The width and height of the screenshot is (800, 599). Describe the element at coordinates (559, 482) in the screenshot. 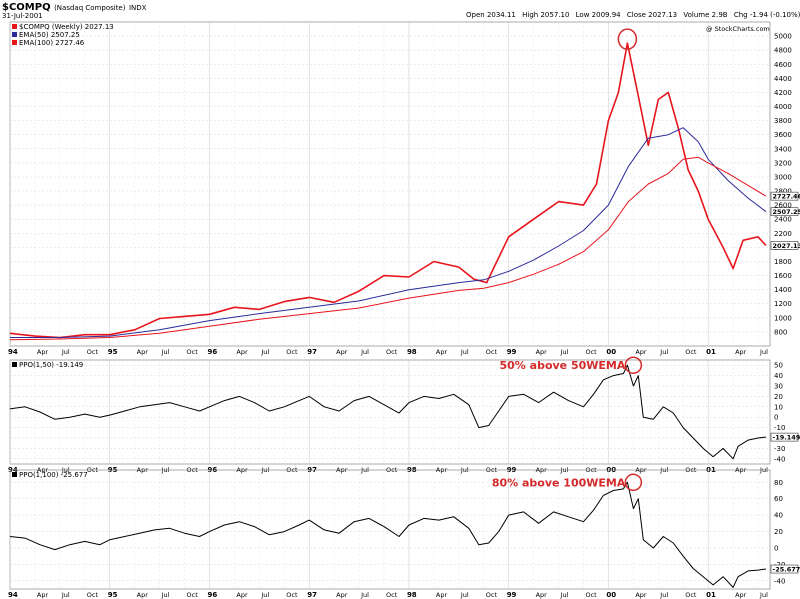

I see `annotation-label: 80% above 100WEMA` at that location.